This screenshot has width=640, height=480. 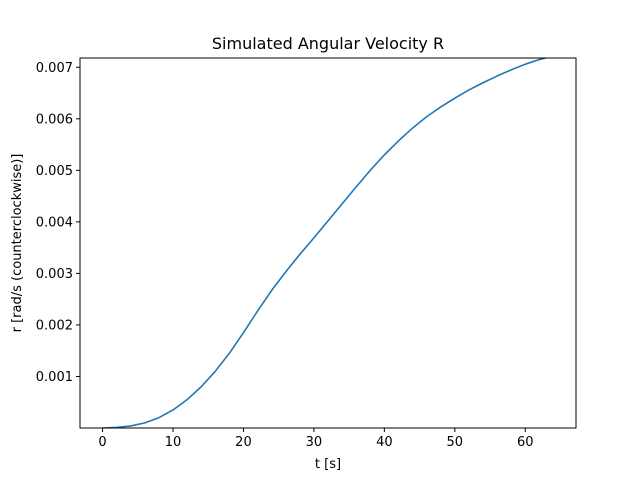 What do you see at coordinates (455, 442) in the screenshot?
I see `x-tick-label: 50` at bounding box center [455, 442].